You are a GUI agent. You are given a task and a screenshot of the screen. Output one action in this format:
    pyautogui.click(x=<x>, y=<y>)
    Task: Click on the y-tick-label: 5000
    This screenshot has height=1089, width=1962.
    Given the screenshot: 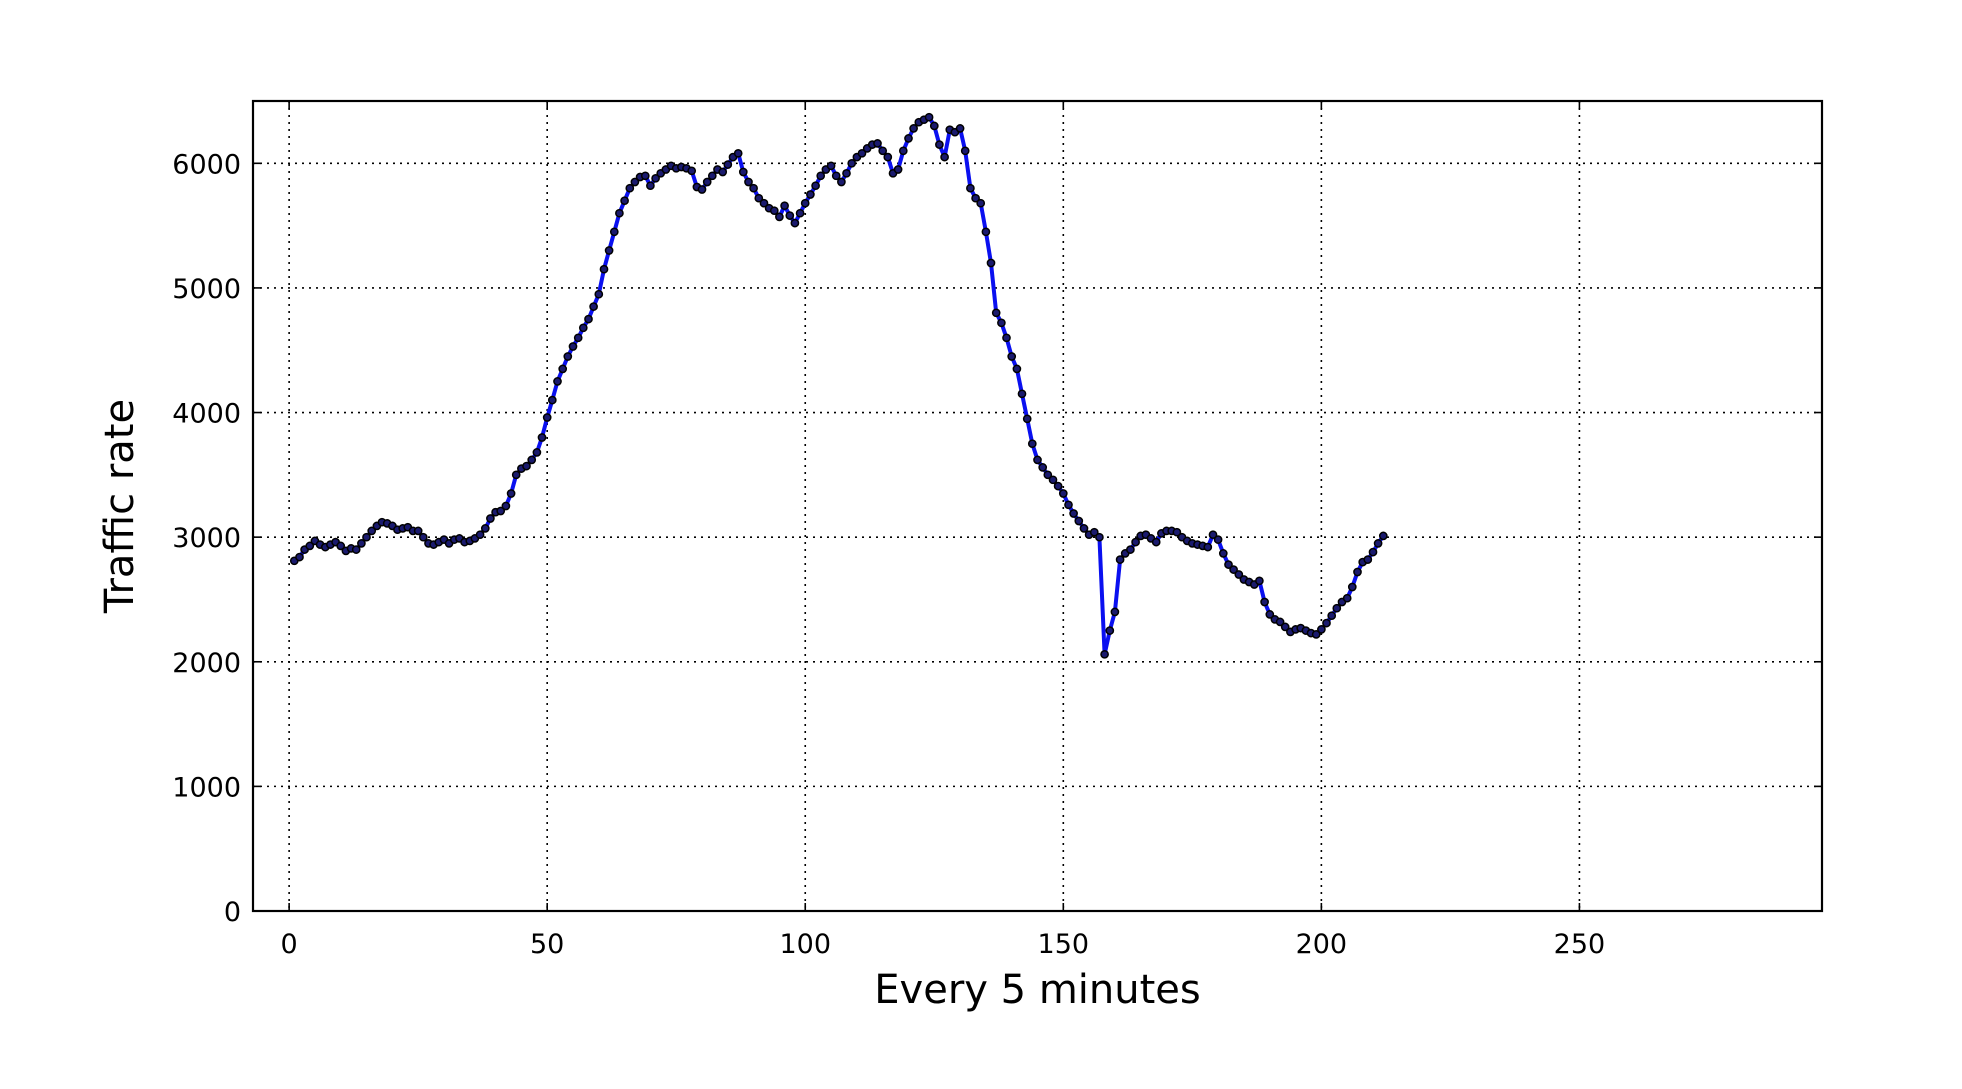 What is the action you would take?
    pyautogui.click(x=206, y=289)
    